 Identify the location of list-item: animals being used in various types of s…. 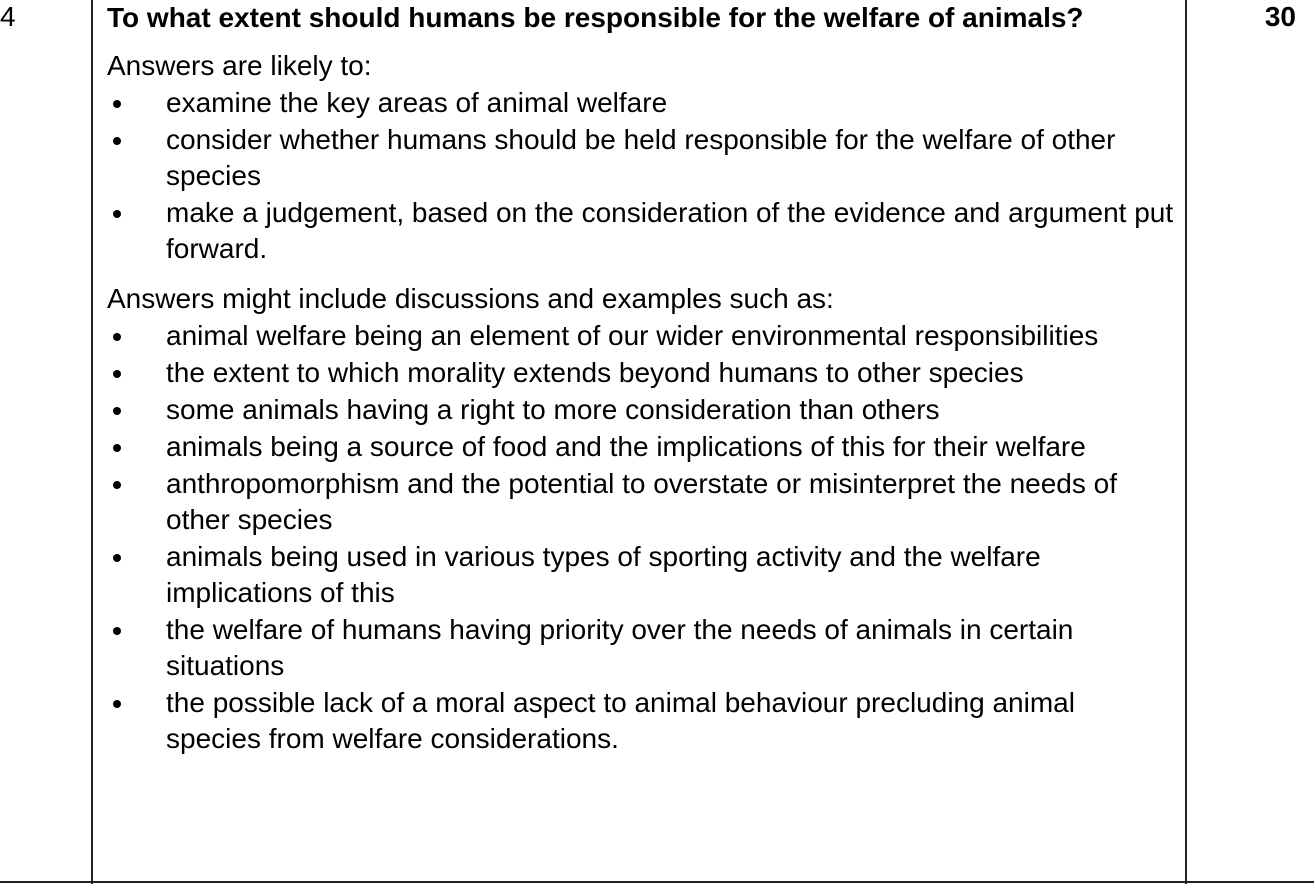
(642, 575).